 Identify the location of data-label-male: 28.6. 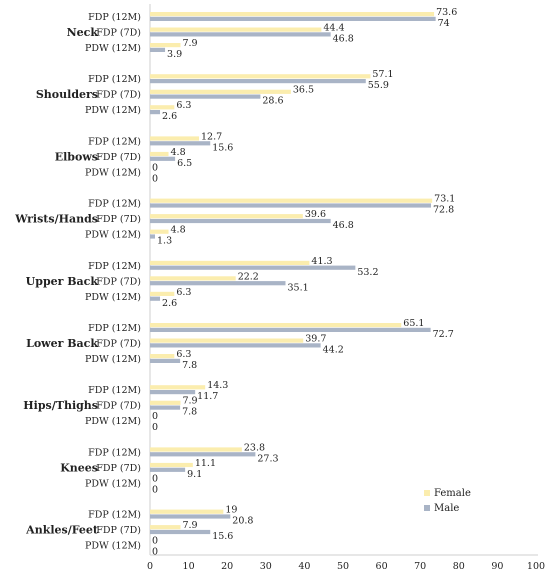
(272, 101).